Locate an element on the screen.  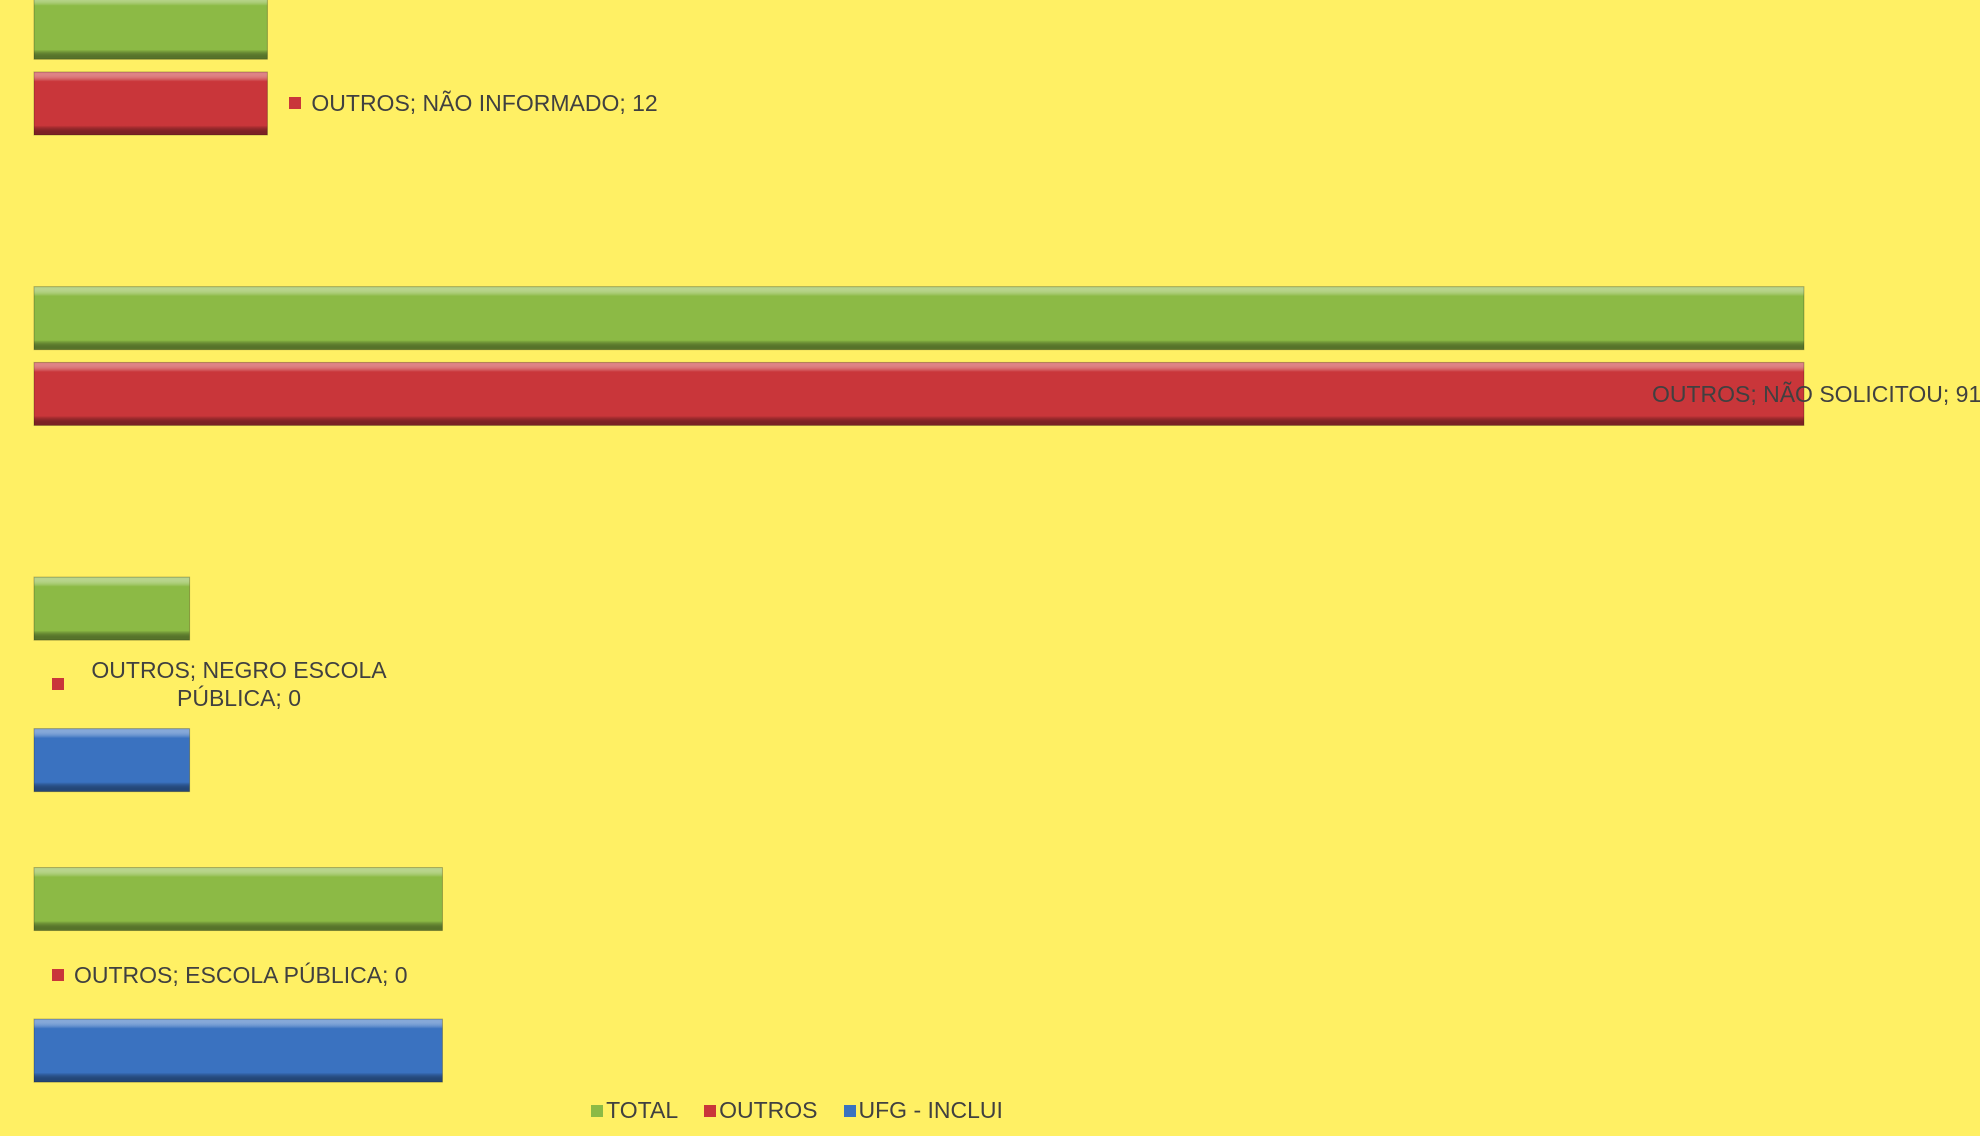
legend-label: UFG - INCLUI is located at coordinates (930, 1110).